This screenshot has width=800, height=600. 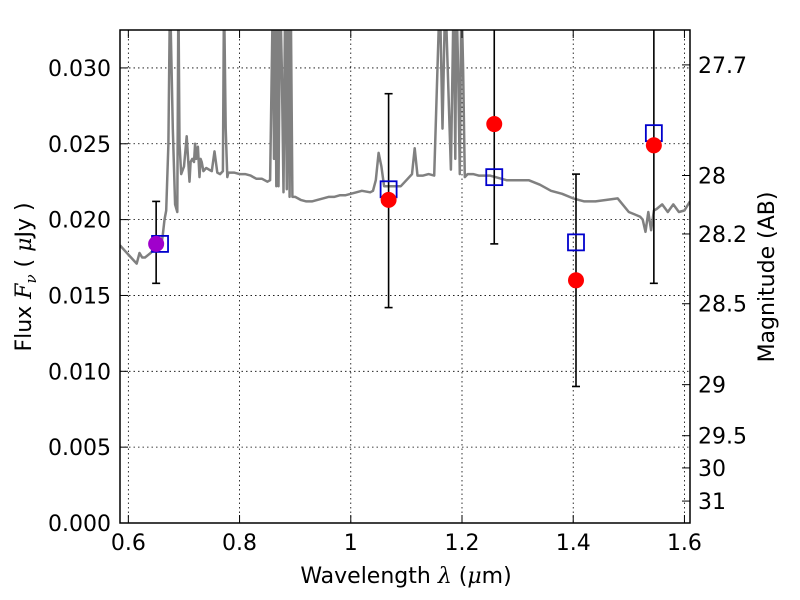 I want to click on x-tick-label: 1.4, so click(x=573, y=543).